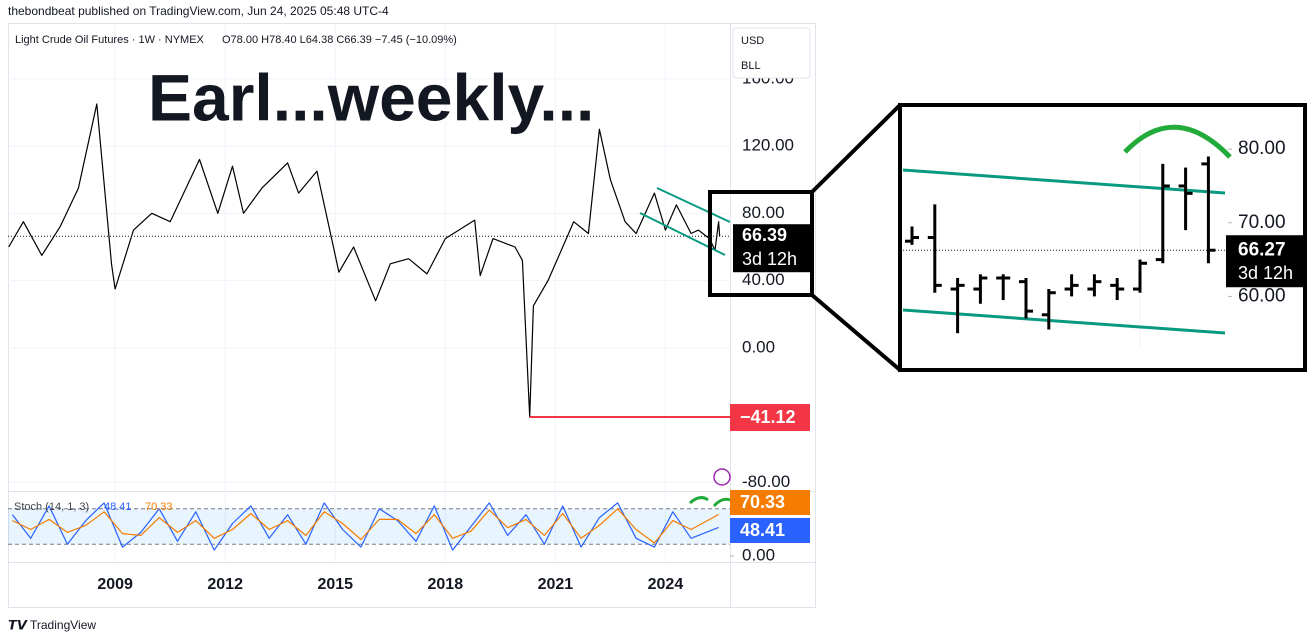 This screenshot has height=642, width=1308. I want to click on currency-box, so click(771, 53).